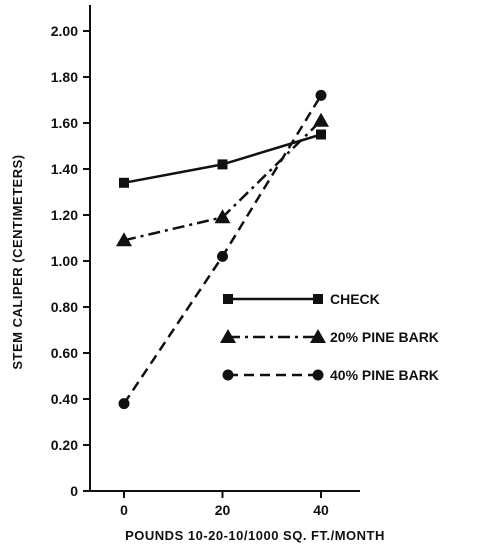  Describe the element at coordinates (223, 510) in the screenshot. I see `x-tick-label: 20` at that location.